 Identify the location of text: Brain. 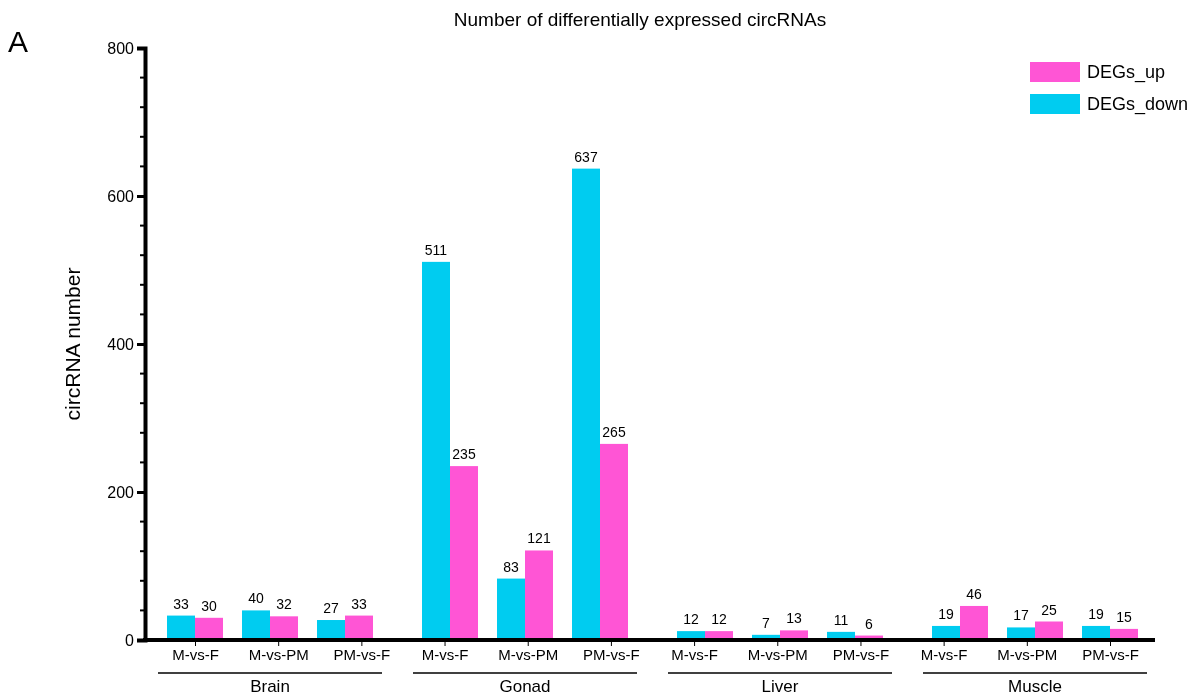
(270, 686).